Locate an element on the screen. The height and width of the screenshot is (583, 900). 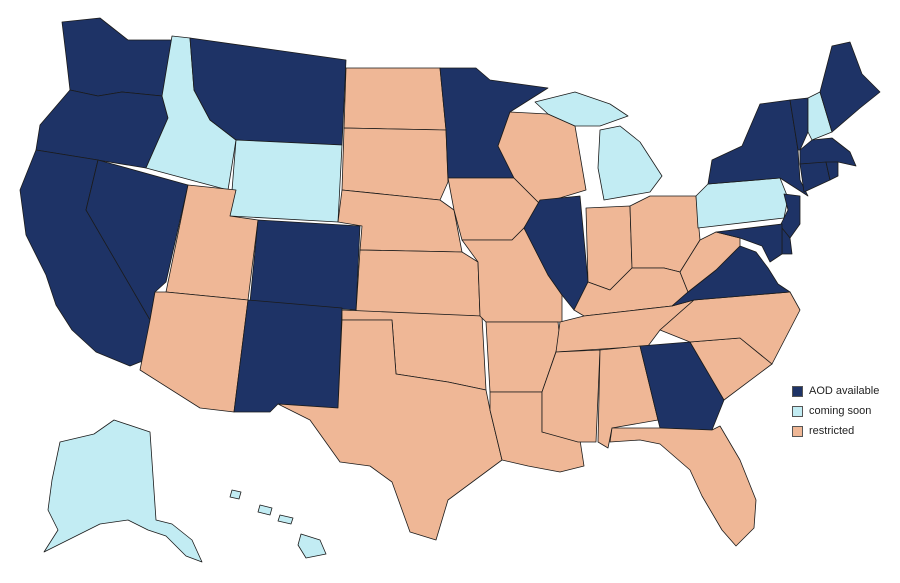
state-north-dakota is located at coordinates (395, 99).